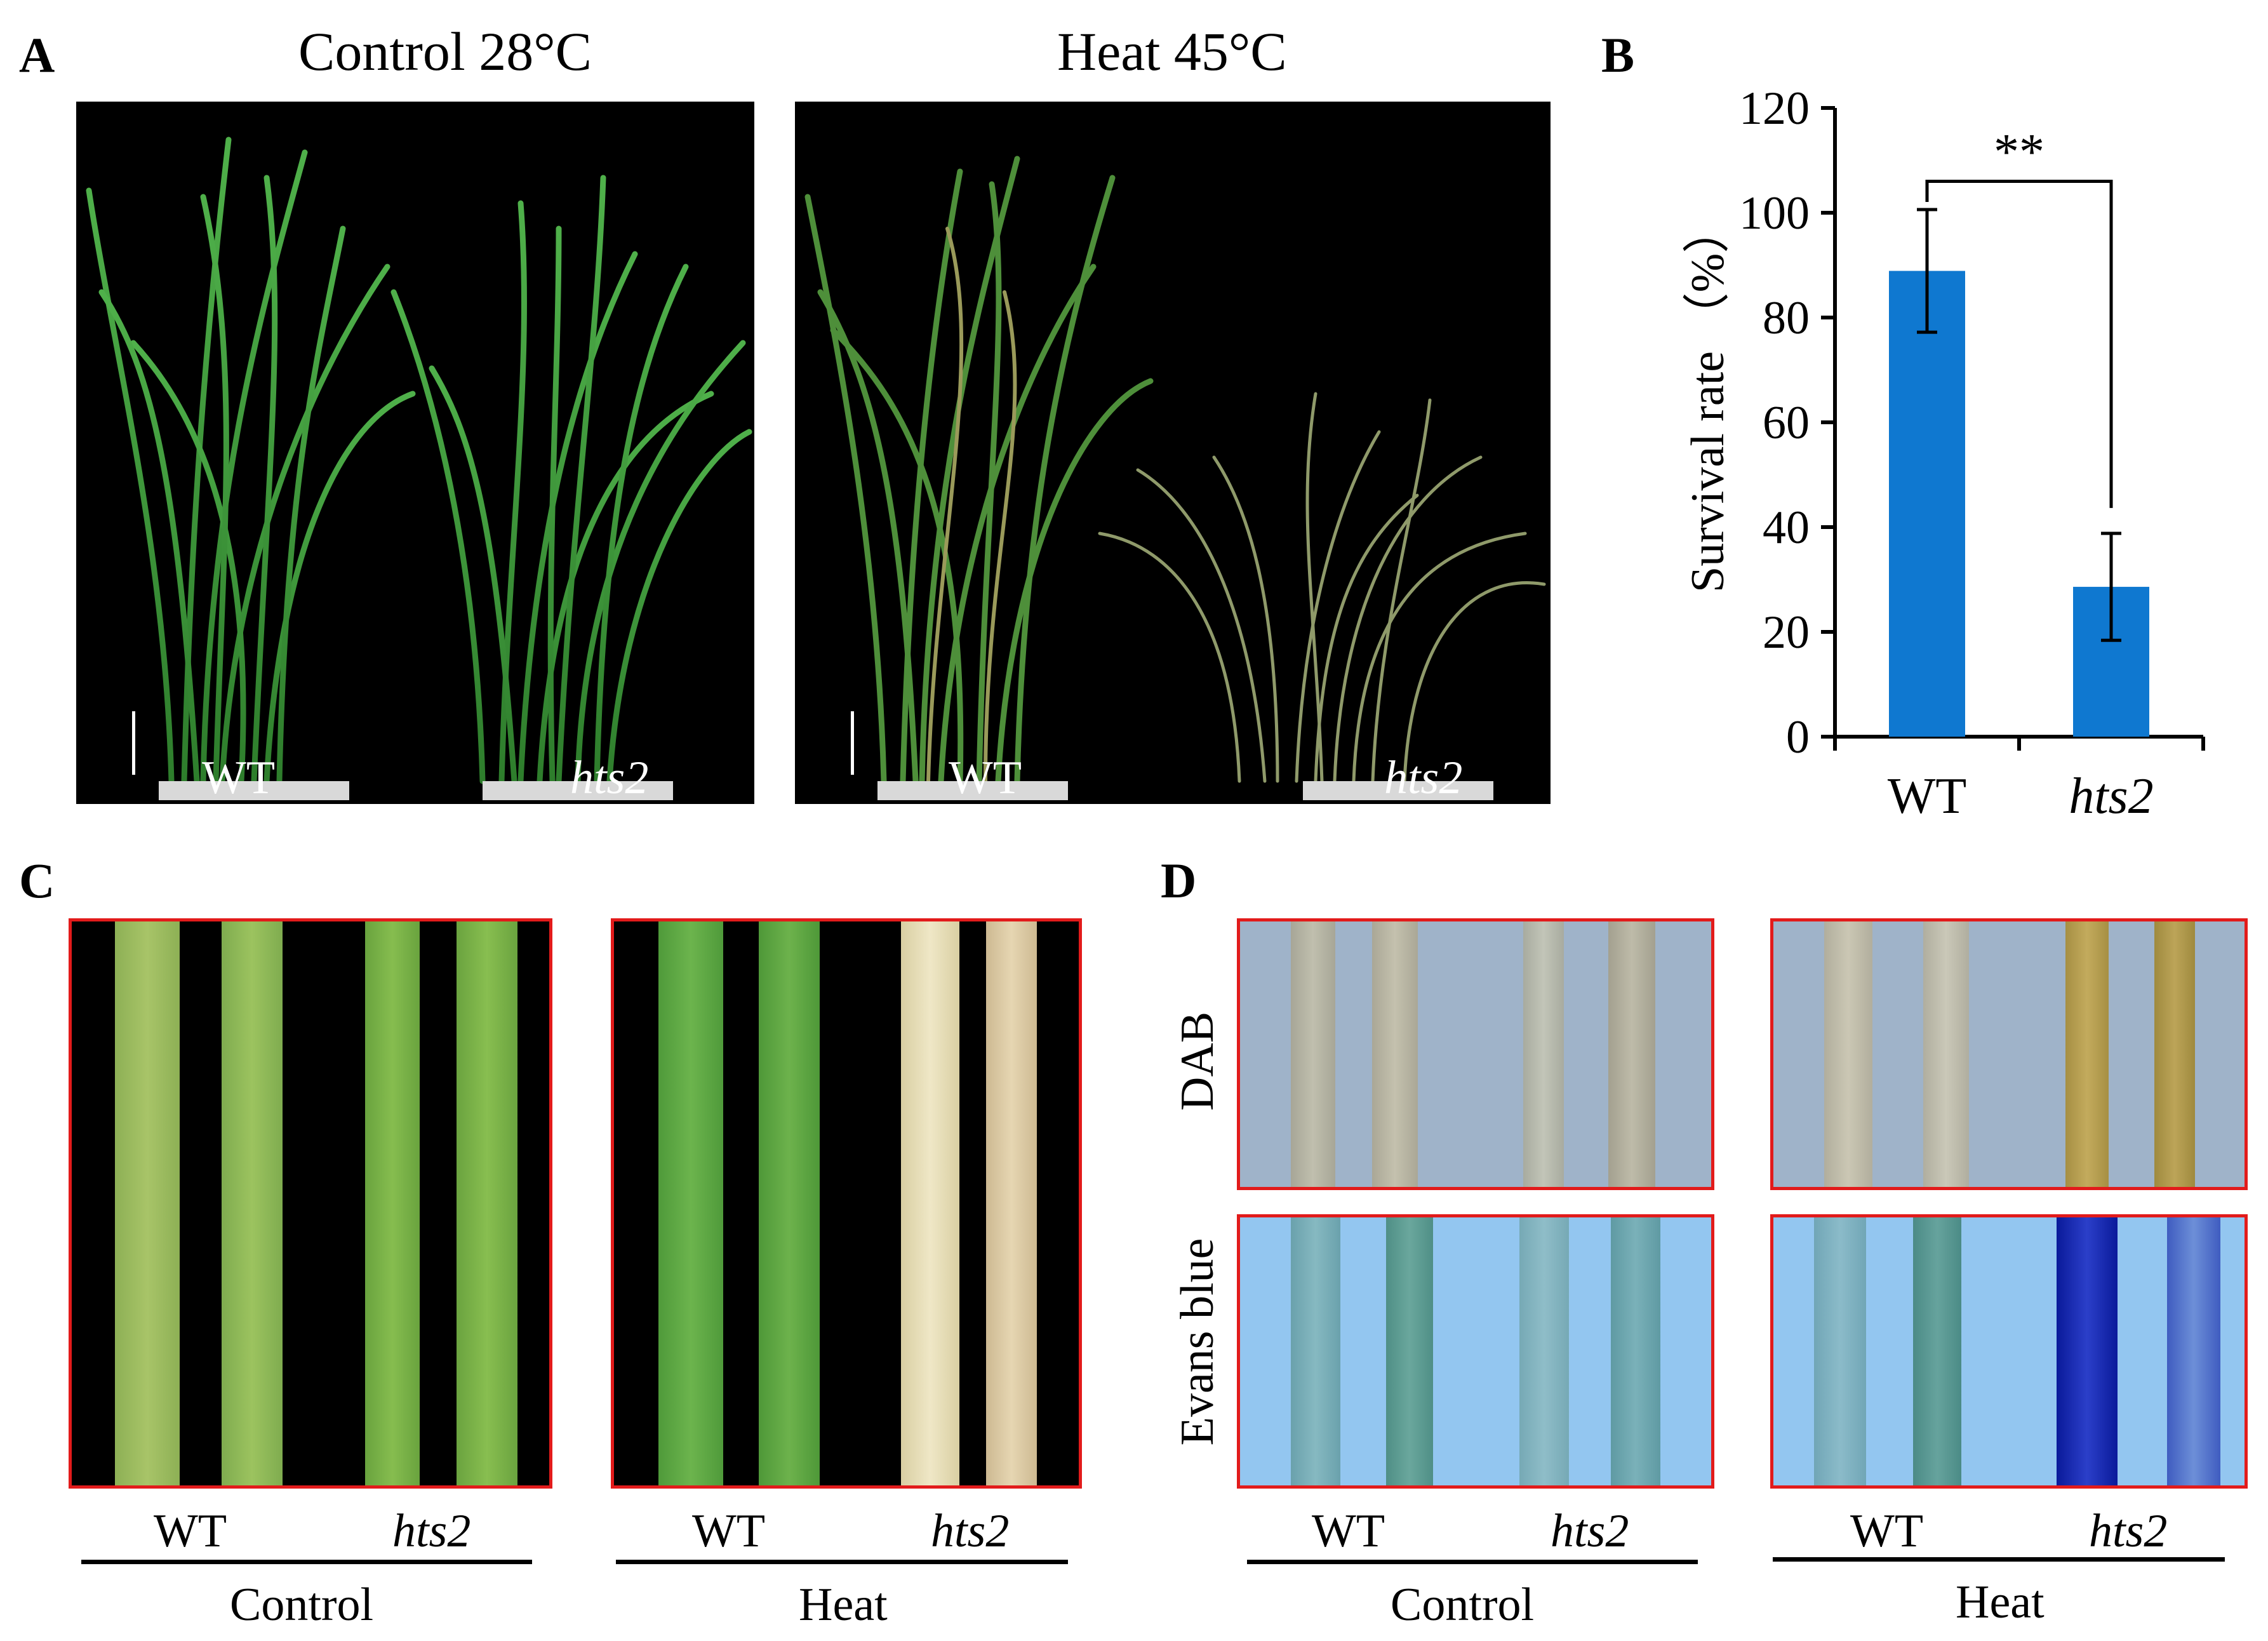 The height and width of the screenshot is (1641, 2268). Describe the element at coordinates (1786, 632) in the screenshot. I see `y-tick-label: 20` at that location.